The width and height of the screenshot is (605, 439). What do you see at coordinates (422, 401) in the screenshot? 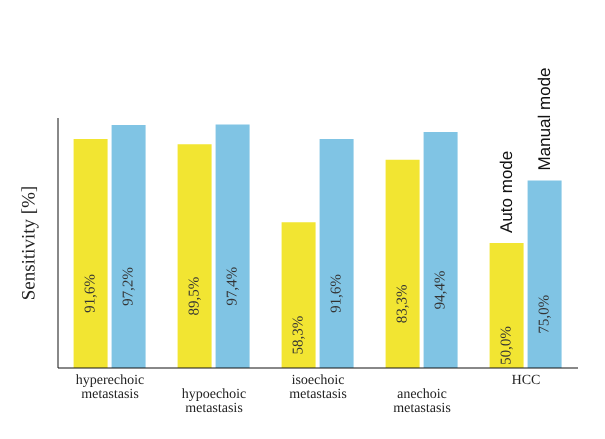
I see `x-tick-label: anechoic metastasis` at bounding box center [422, 401].